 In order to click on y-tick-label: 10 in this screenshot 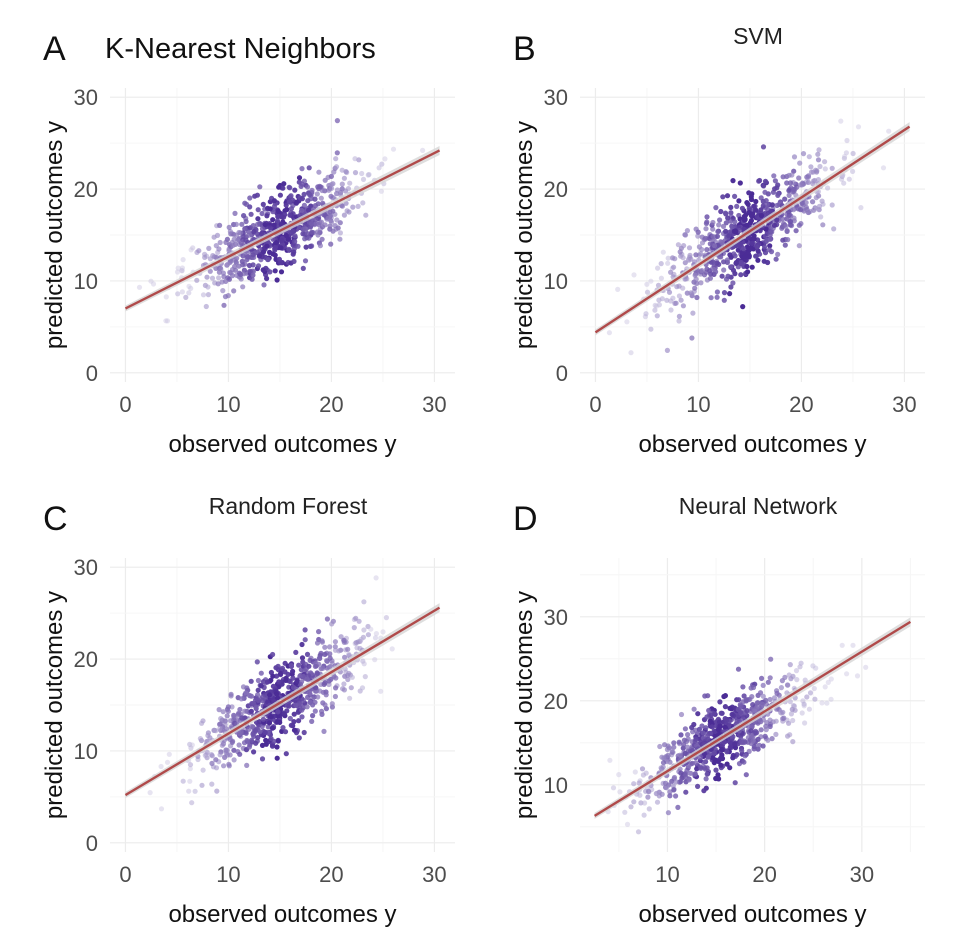, I will do `click(556, 281)`.